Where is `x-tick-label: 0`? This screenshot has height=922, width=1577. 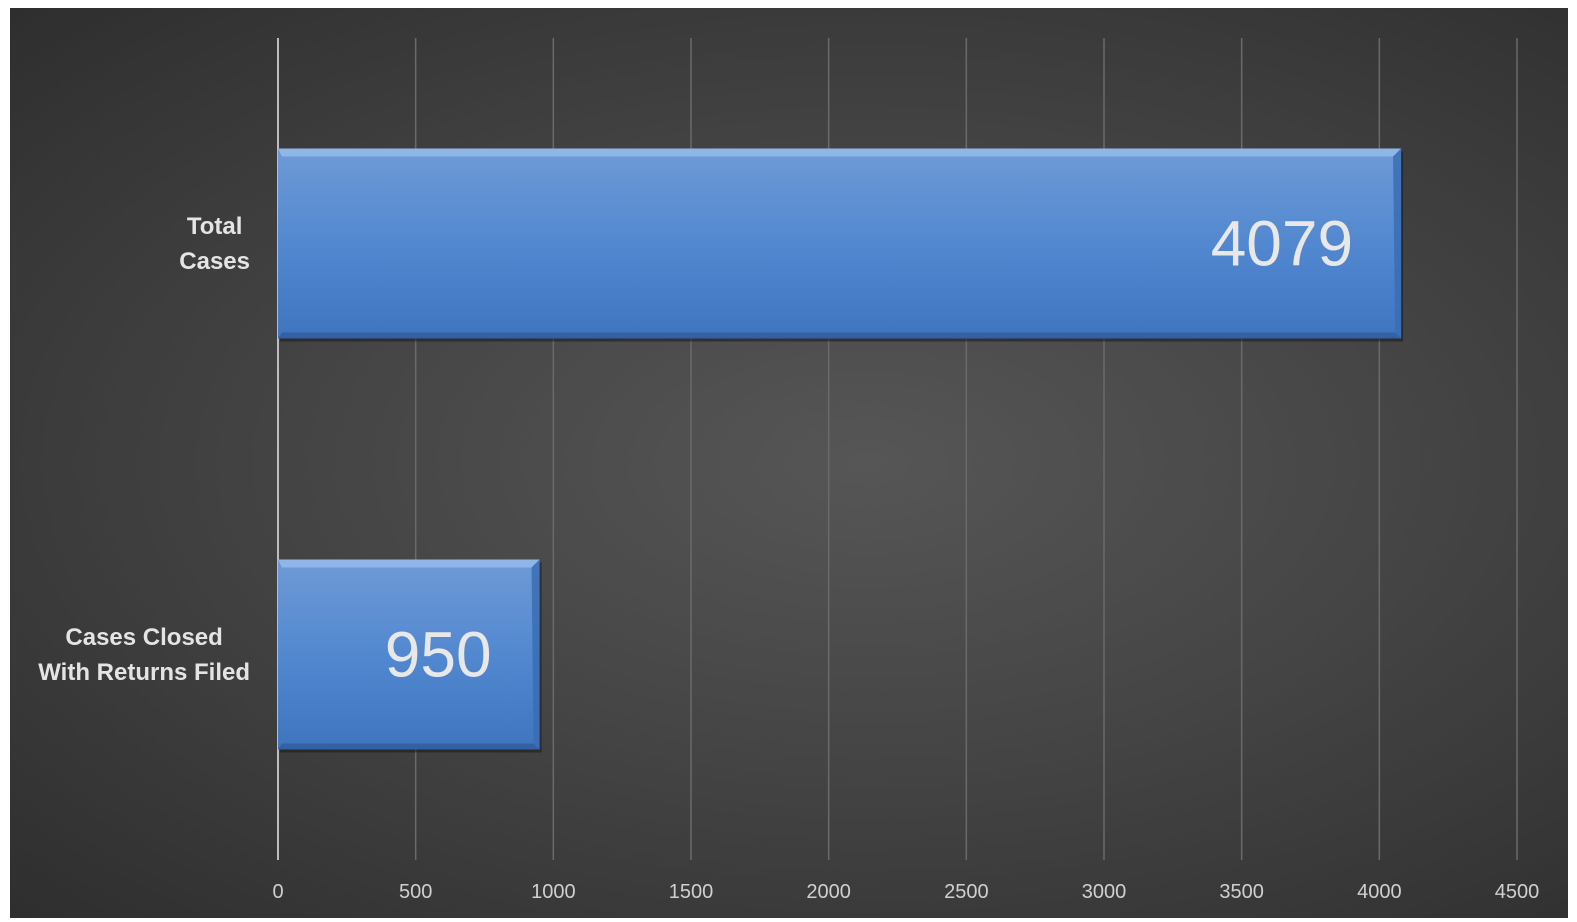 x-tick-label: 0 is located at coordinates (277, 892).